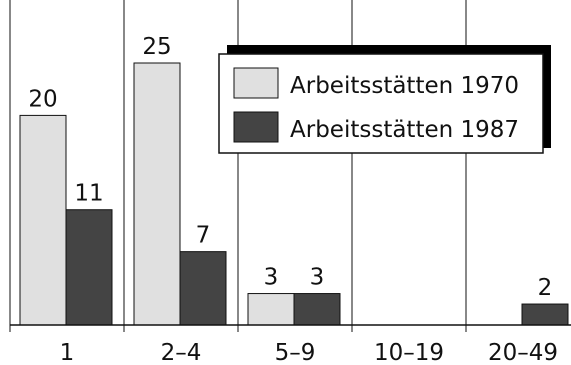 This screenshot has height=365, width=571. What do you see at coordinates (409, 352) in the screenshot?
I see `x-tick-label: 10–19` at bounding box center [409, 352].